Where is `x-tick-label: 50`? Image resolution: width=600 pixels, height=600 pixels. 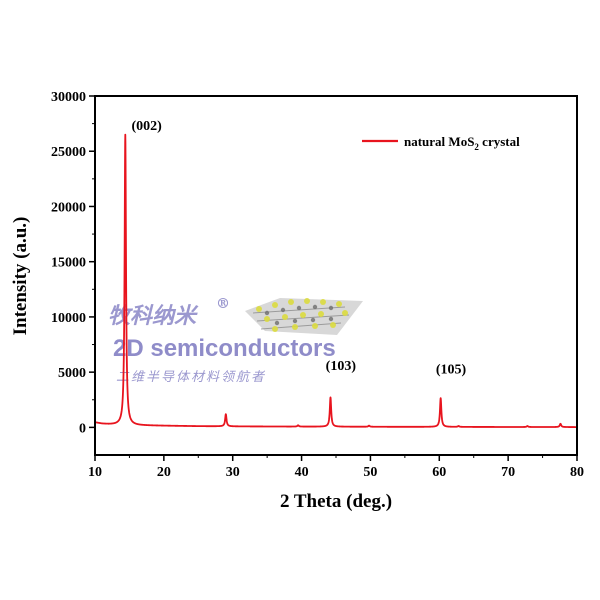 x-tick-label: 50 is located at coordinates (370, 472).